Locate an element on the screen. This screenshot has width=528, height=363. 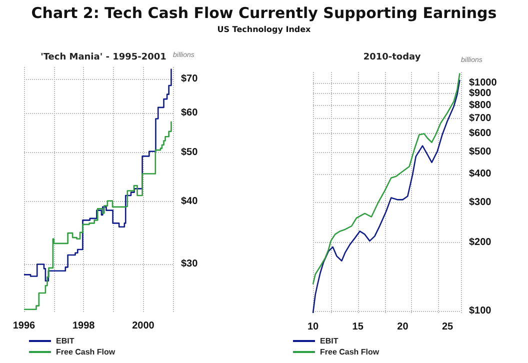
chart-subtitle: 'Tech Mania' - 1995-2001 is located at coordinates (103, 57).